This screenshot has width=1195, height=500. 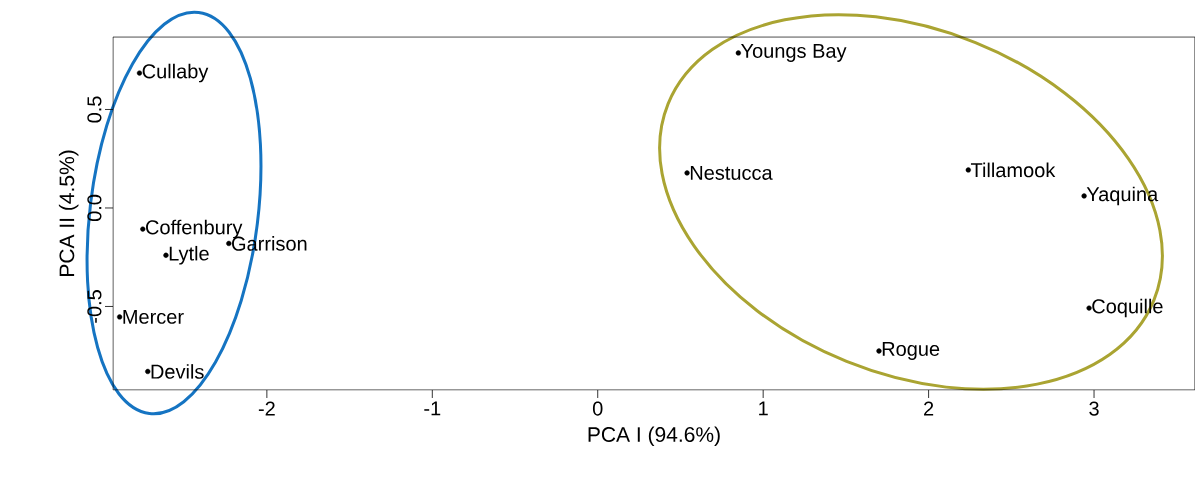 I want to click on x-tick-label: -1, so click(x=432, y=408).